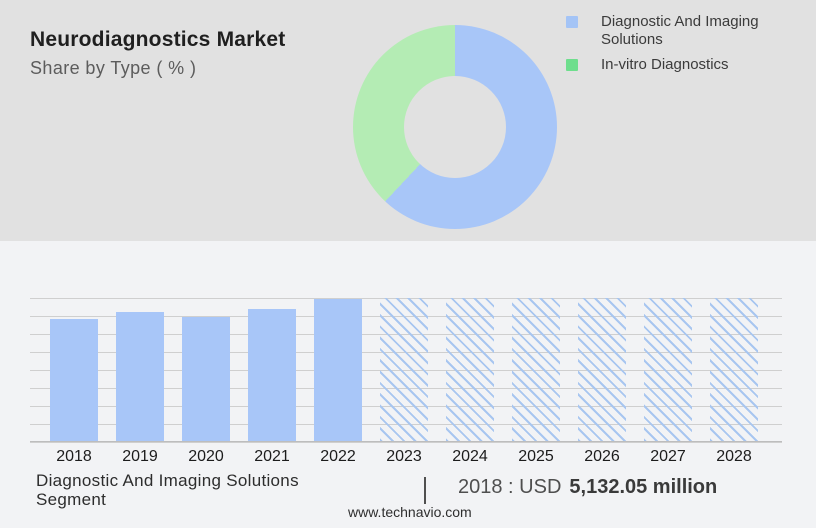 The width and height of the screenshot is (816, 528). I want to click on donut-chart, so click(455, 127).